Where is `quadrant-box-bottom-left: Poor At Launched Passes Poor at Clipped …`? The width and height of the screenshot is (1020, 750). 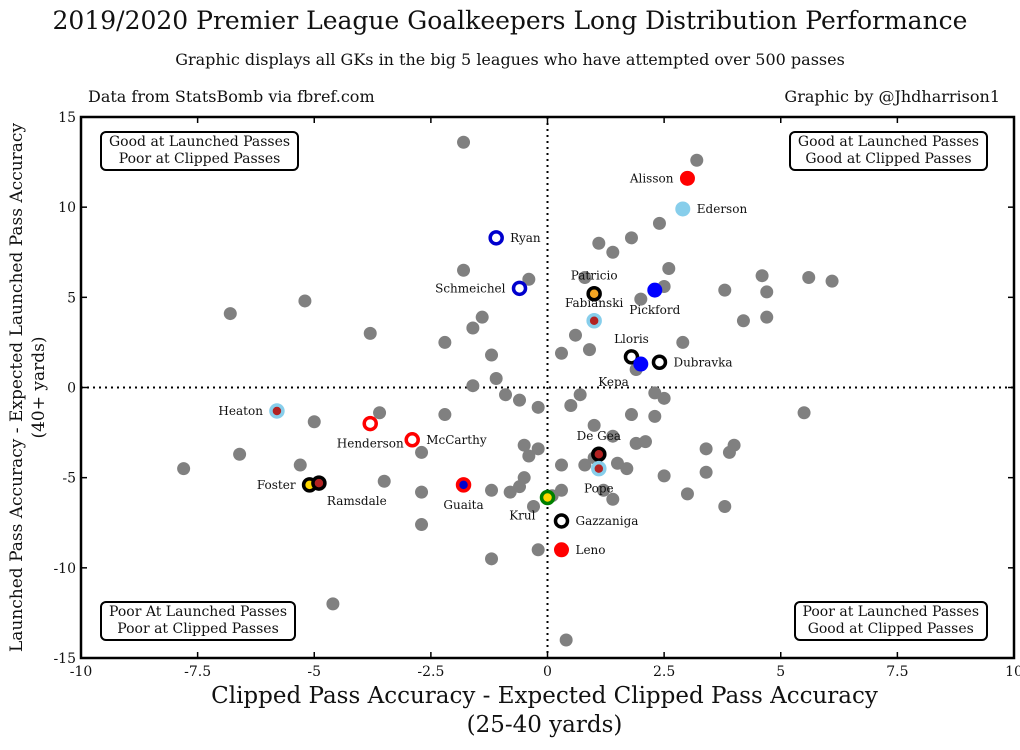 quadrant-box-bottom-left: Poor At Launched Passes Poor at Clipped … is located at coordinates (198, 621).